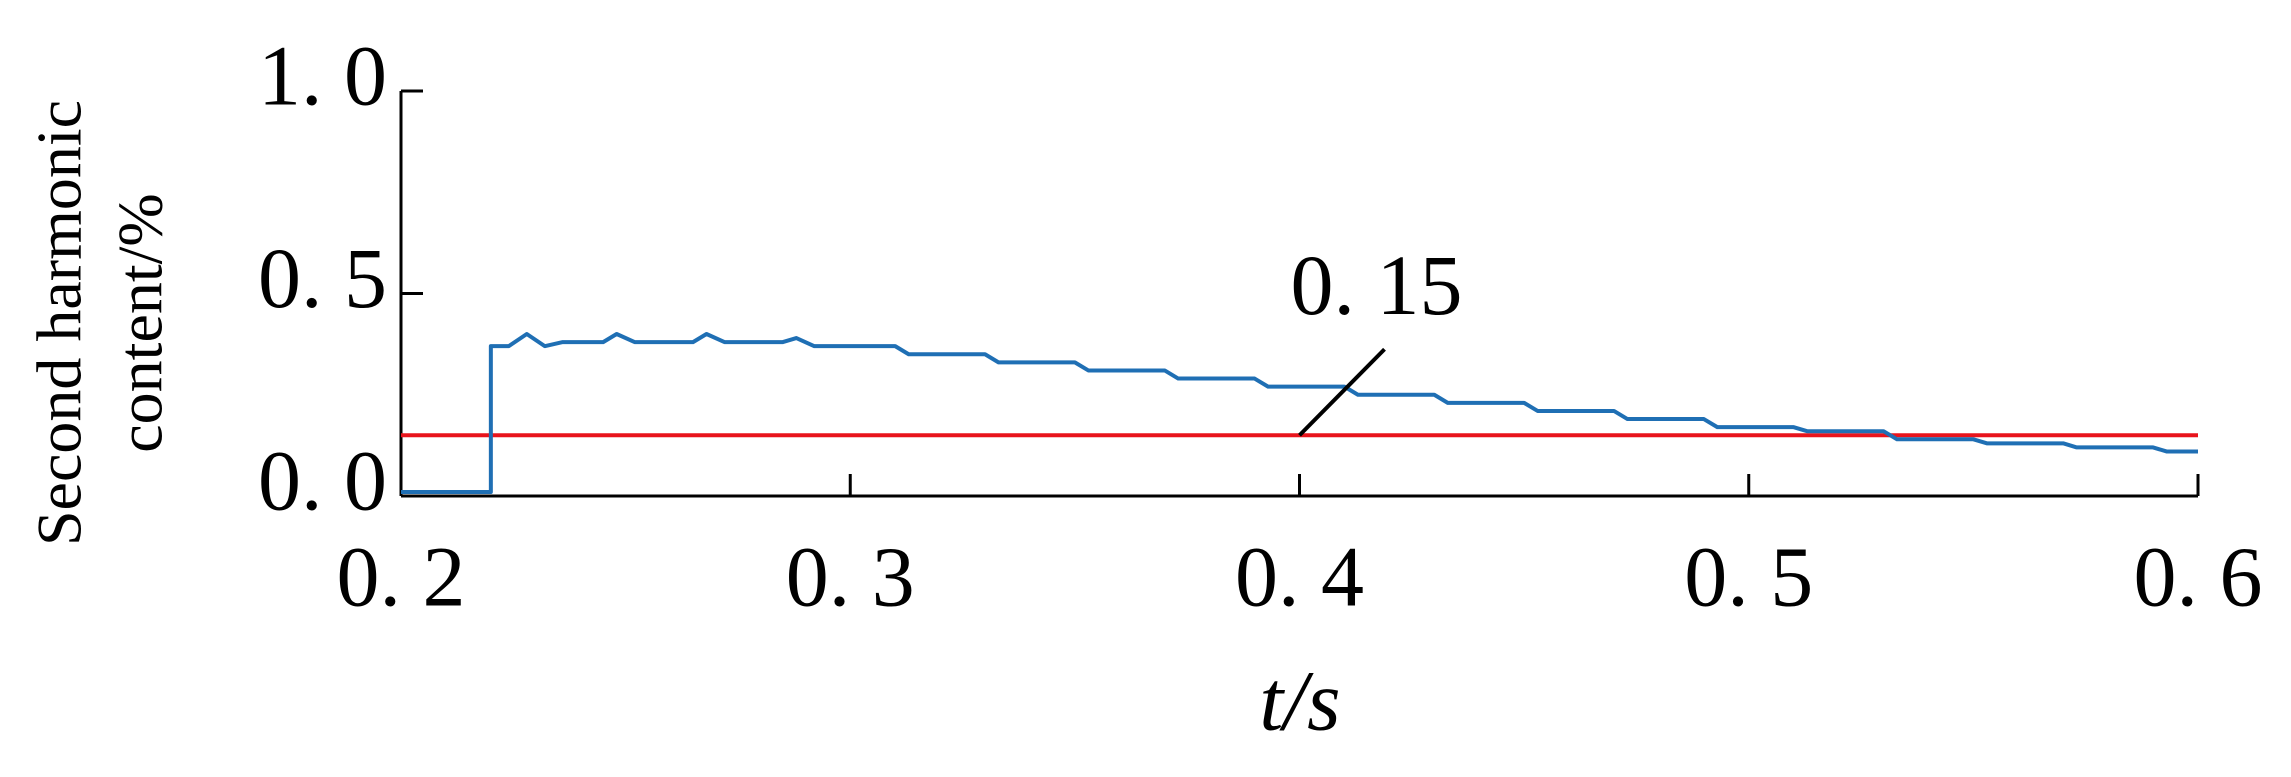 This screenshot has height=777, width=2291. Describe the element at coordinates (322, 481) in the screenshot. I see `y-tick-label: 0. 0` at that location.